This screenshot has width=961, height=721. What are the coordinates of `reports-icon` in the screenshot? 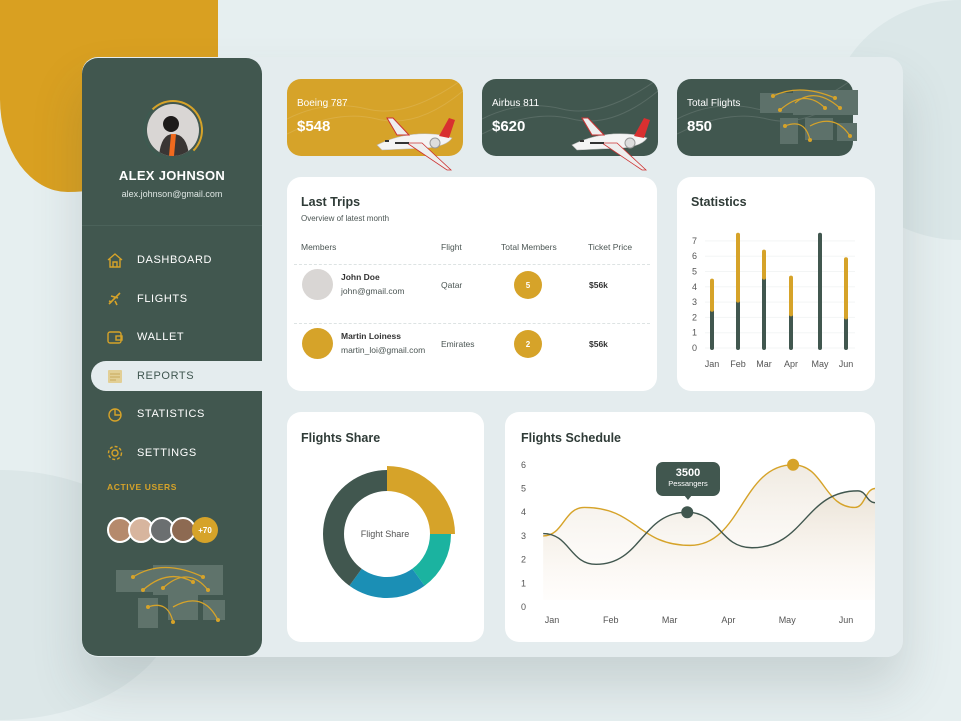 It's located at (115, 376).